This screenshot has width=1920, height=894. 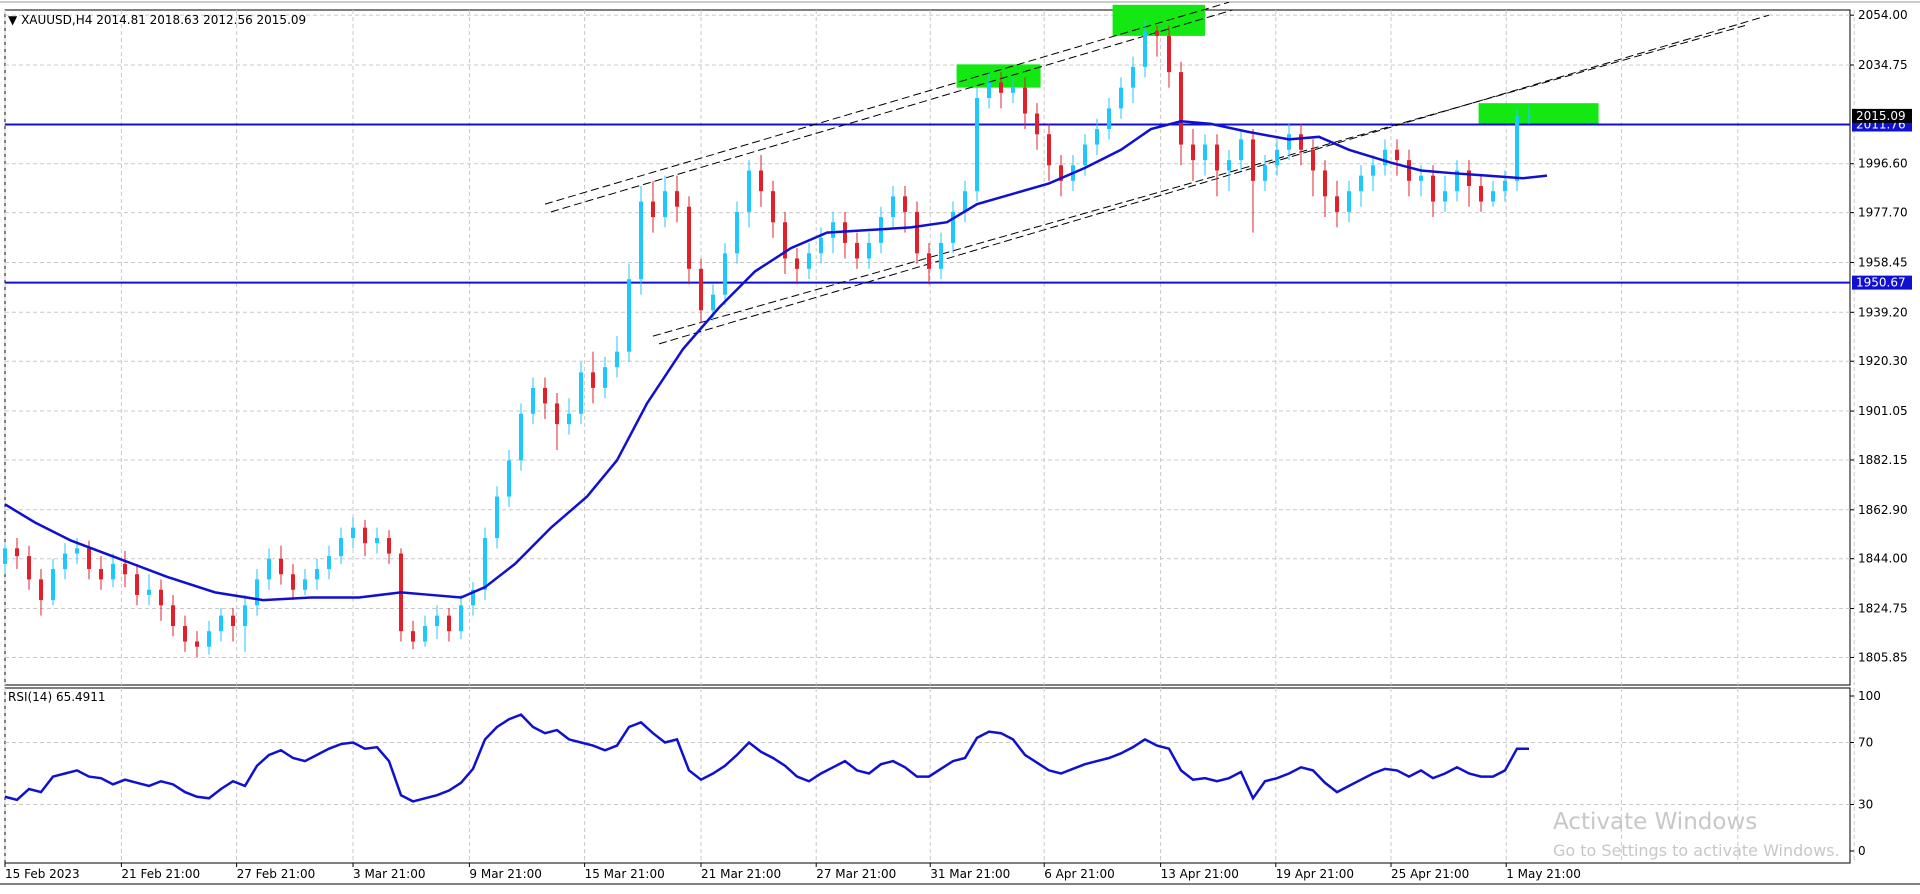 I want to click on time-tick-label: 6 Apr 21:00, so click(x=1079, y=874).